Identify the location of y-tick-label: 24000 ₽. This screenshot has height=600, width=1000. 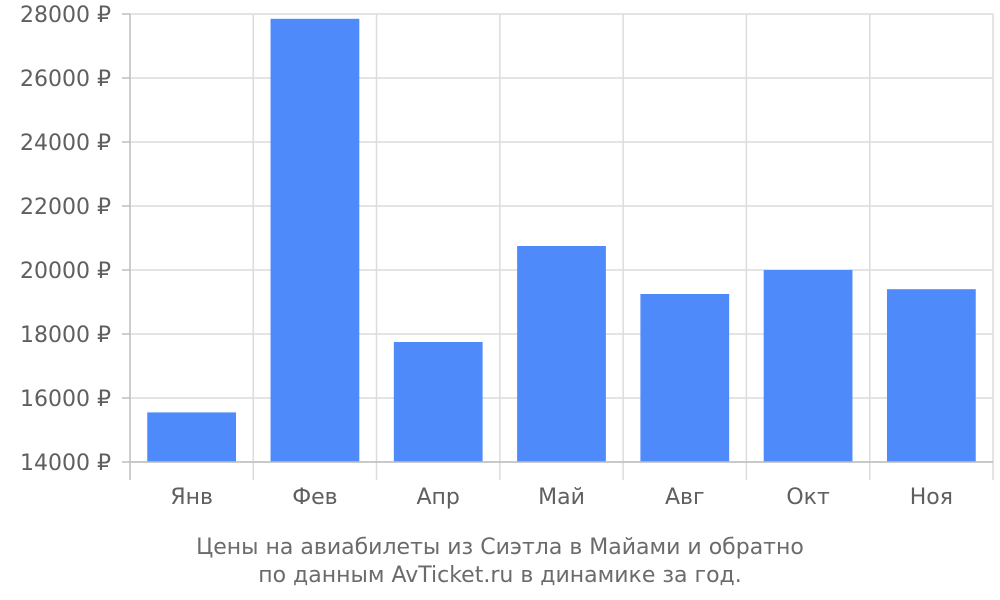
(65, 143).